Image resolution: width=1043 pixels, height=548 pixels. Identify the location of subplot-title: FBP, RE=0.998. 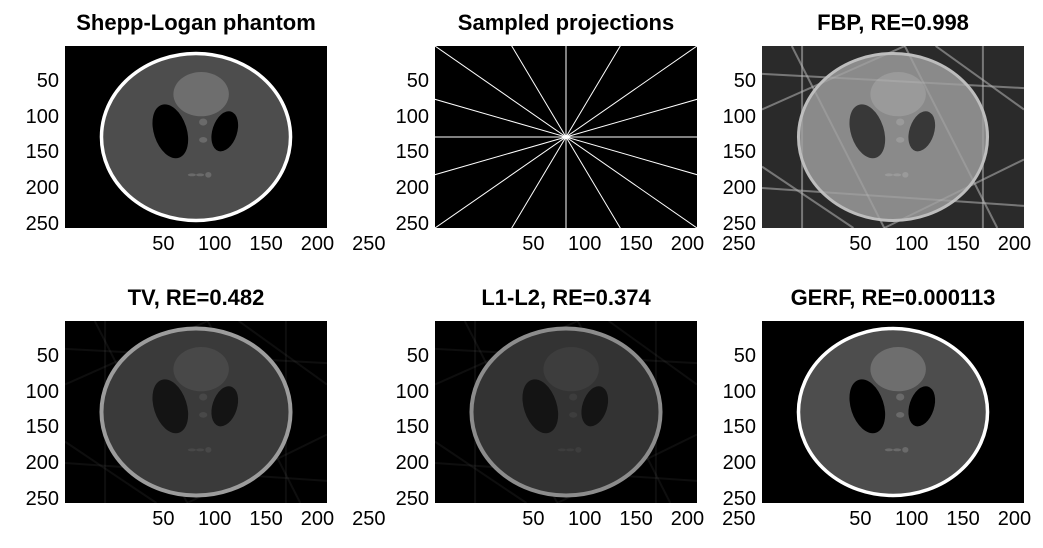
(893, 22).